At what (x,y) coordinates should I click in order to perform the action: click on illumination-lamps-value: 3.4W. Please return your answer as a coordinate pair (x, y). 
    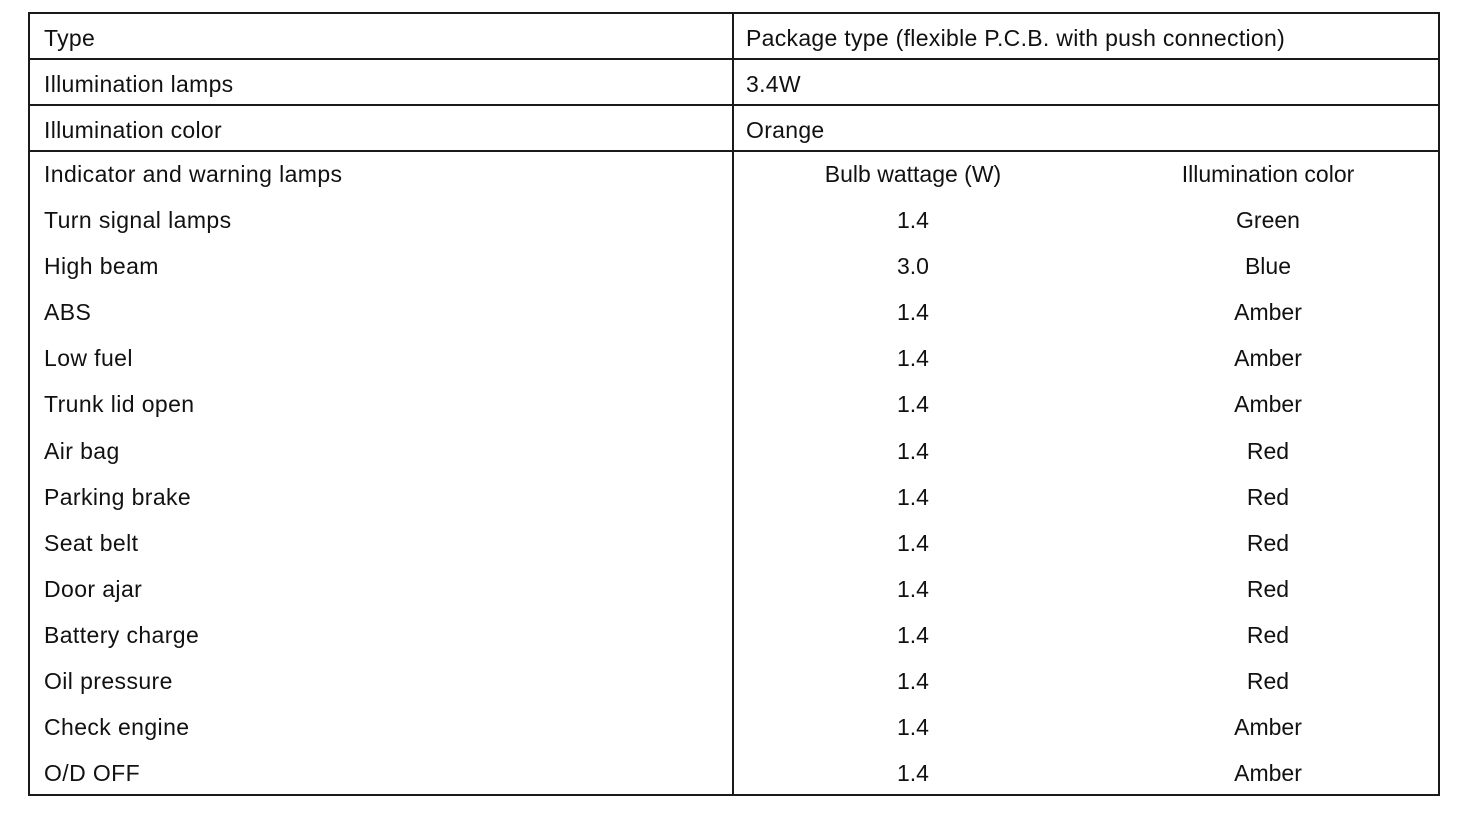
    Looking at the image, I should click on (773, 84).